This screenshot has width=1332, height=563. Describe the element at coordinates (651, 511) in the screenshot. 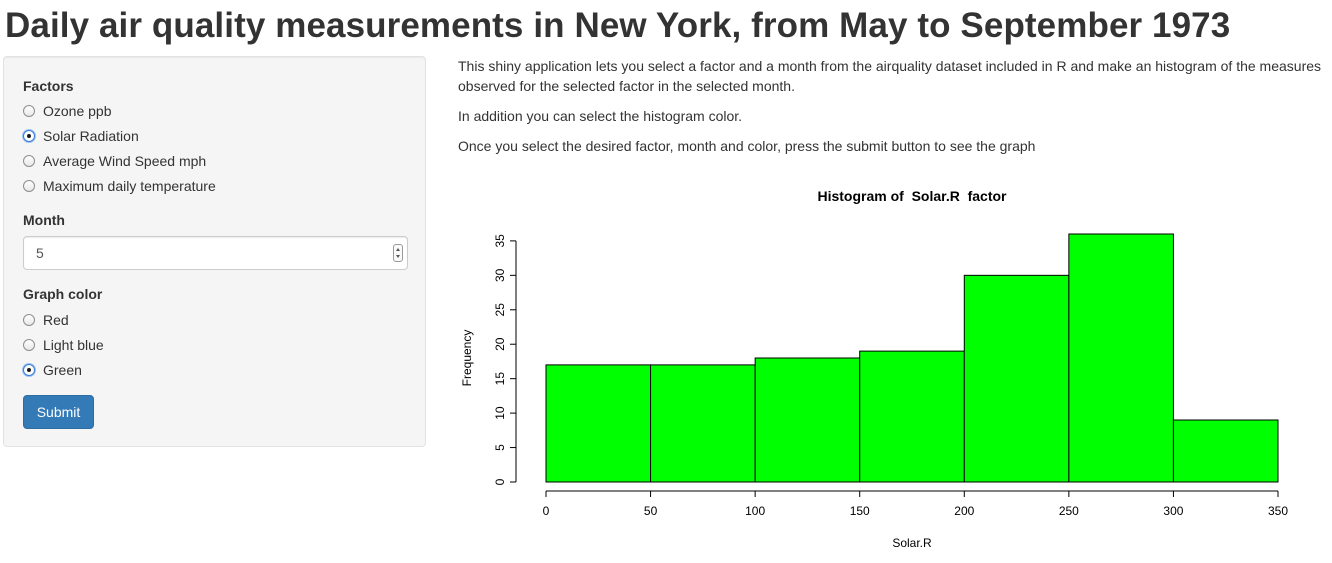

I see `x-tick-label: 50` at that location.